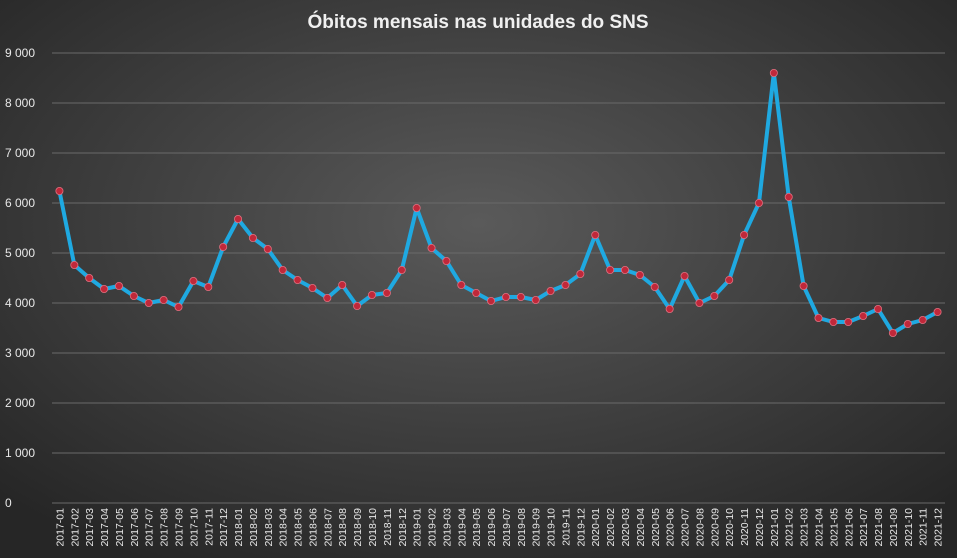  Describe the element at coordinates (745, 527) in the screenshot. I see `x-tick-label: 2020-11` at that location.